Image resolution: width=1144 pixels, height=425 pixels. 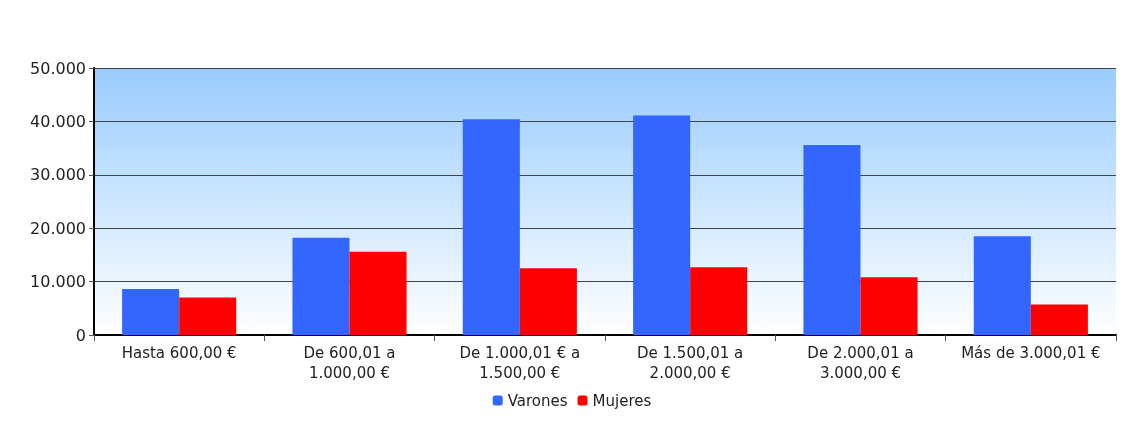 What do you see at coordinates (860, 363) in the screenshot?
I see `x-tick-label: De 2.000,01 a 3.000,00 €` at bounding box center [860, 363].